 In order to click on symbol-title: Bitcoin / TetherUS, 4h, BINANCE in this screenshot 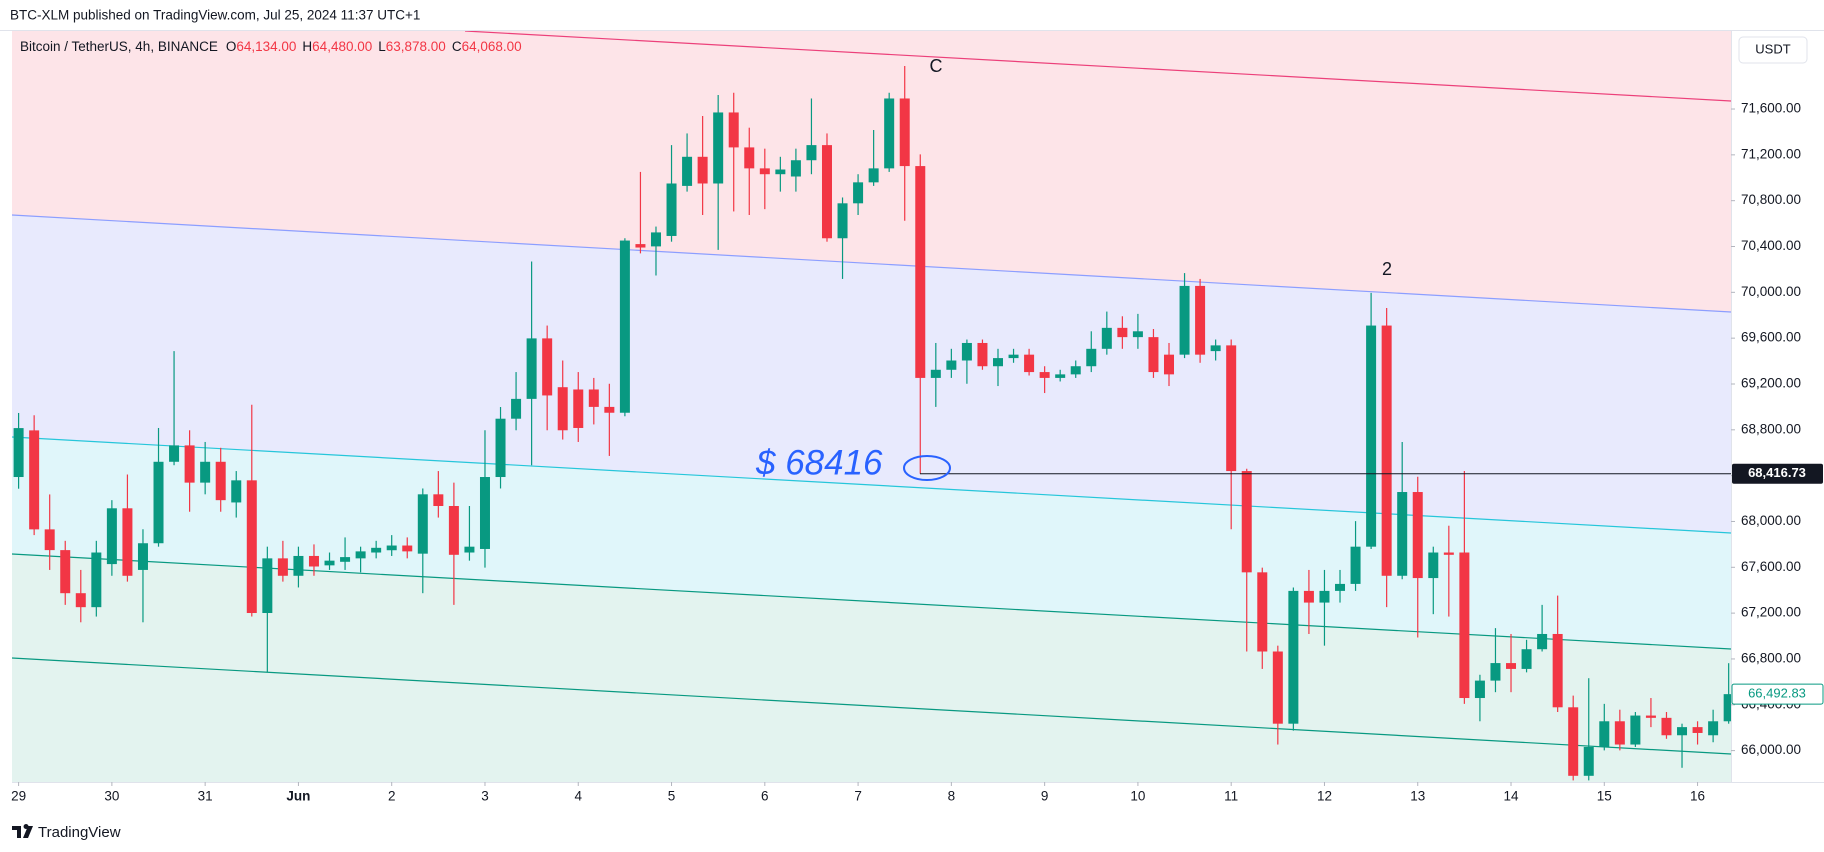, I will do `click(119, 46)`.